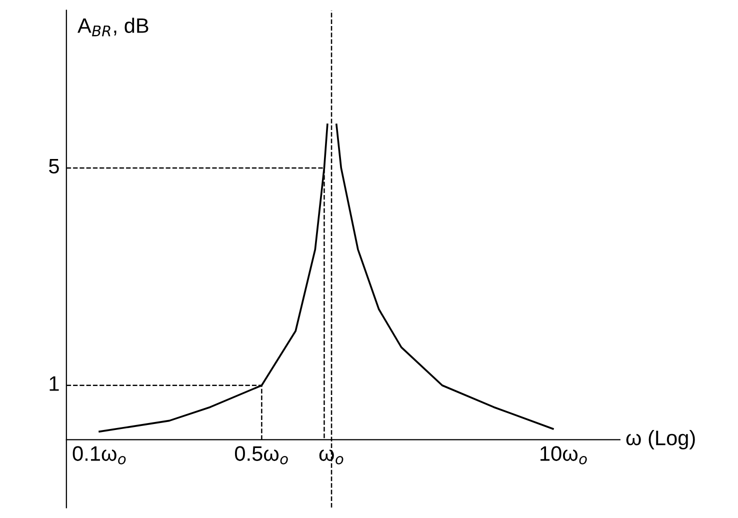 This screenshot has width=738, height=518. Describe the element at coordinates (54, 383) in the screenshot. I see `y-tick-label: 1` at that location.